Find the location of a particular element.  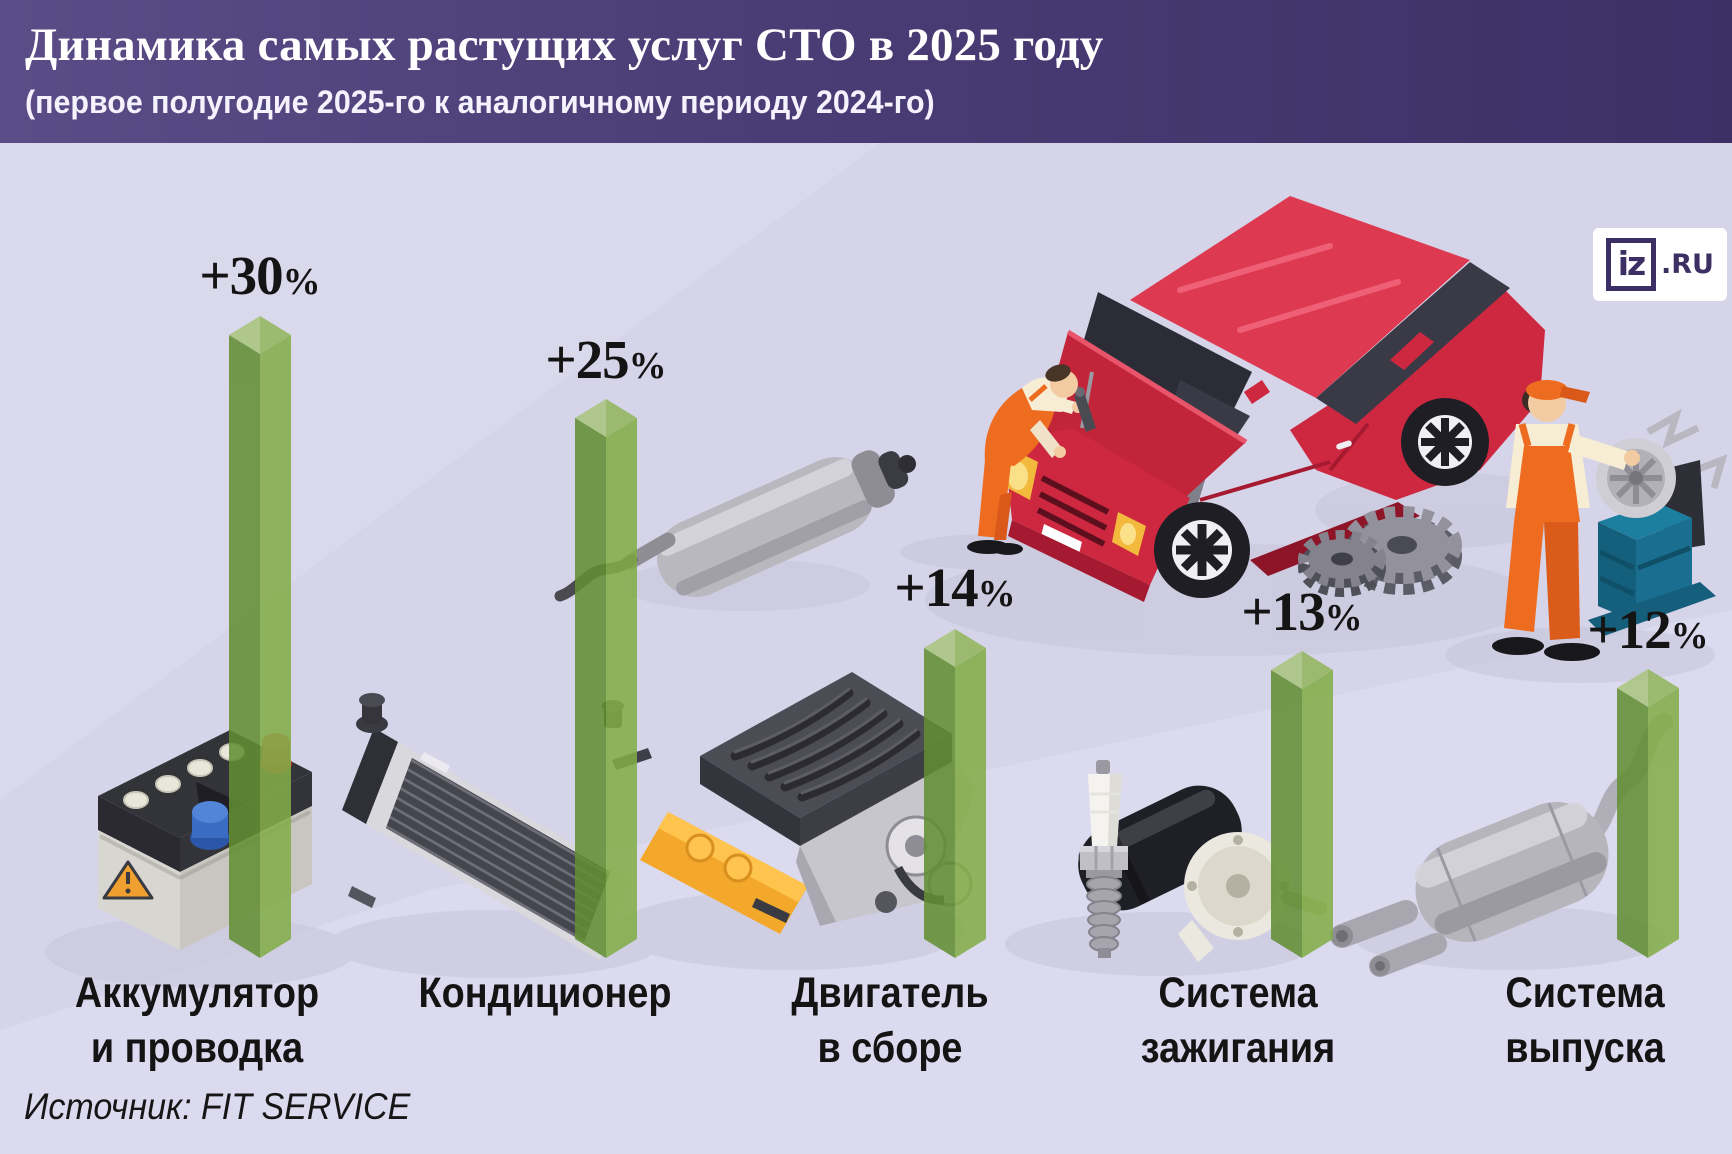

value-number: +14 is located at coordinates (936, 587).